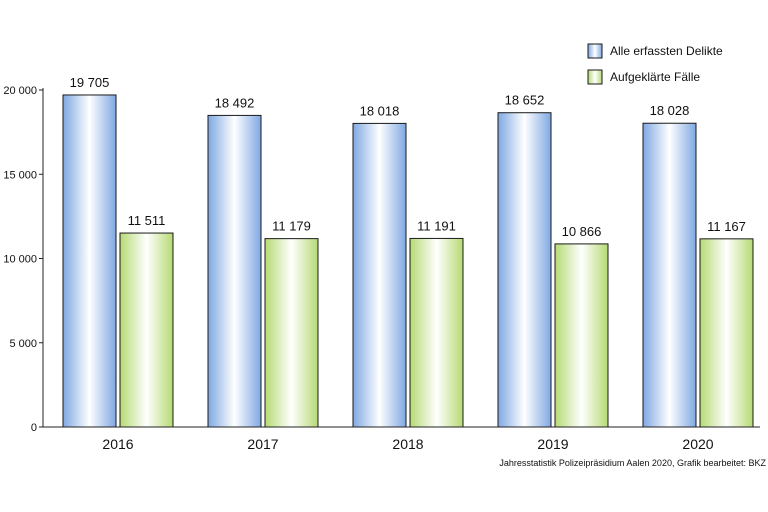  What do you see at coordinates (436, 225) in the screenshot?
I see `data-label: 11 191` at bounding box center [436, 225].